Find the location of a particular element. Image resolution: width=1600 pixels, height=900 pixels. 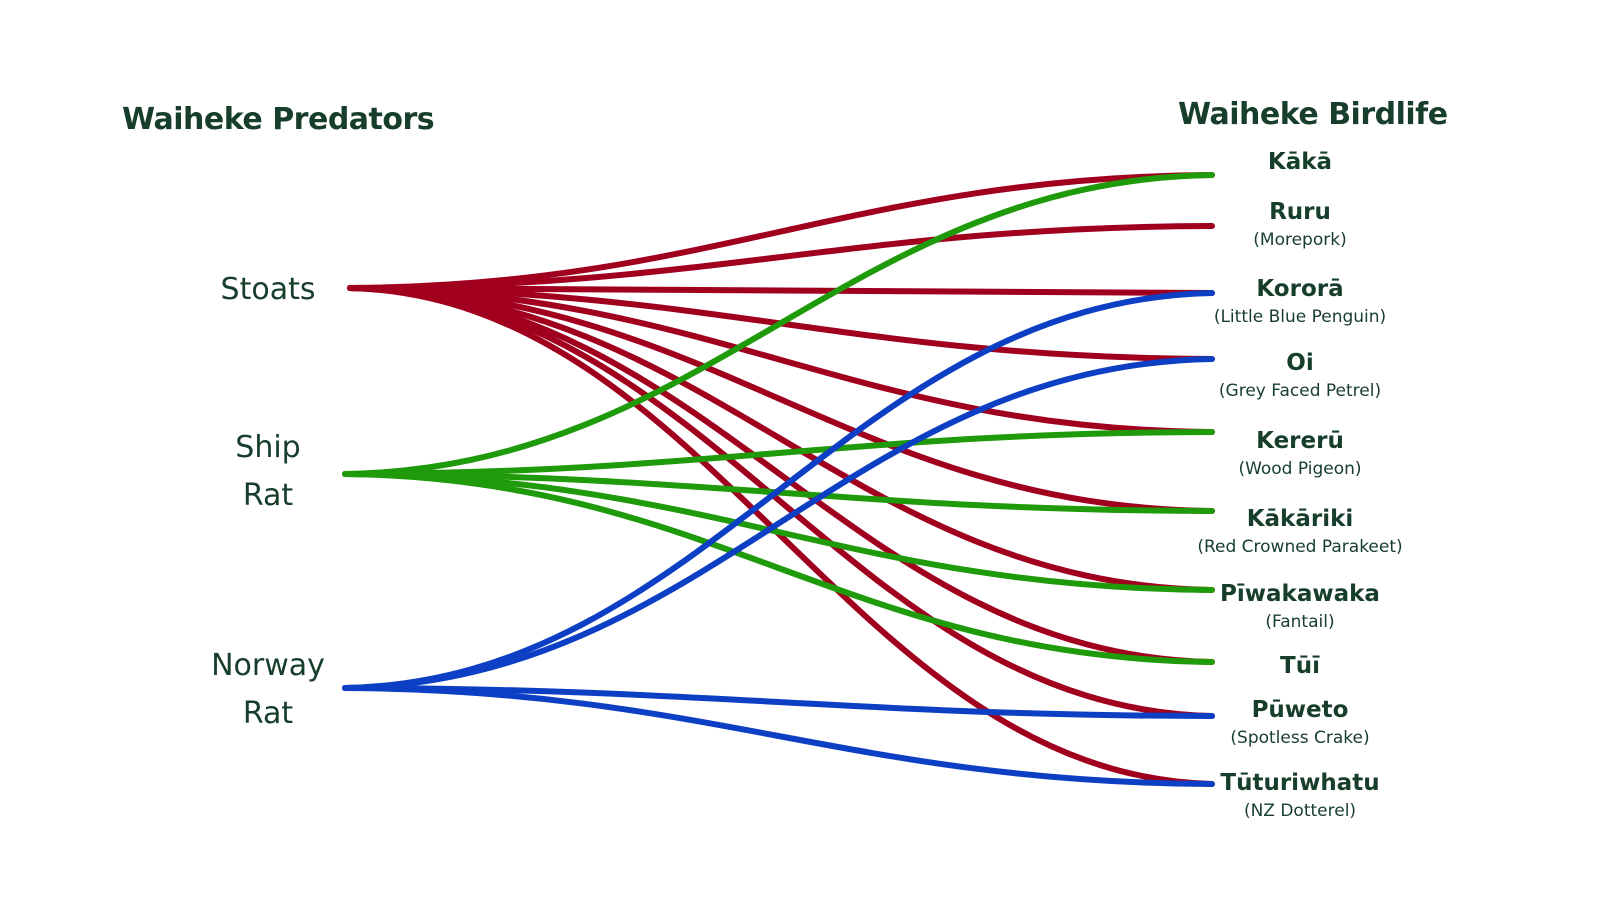

bird-kakariki: Kākāriki (Red Crowned Parakeet) is located at coordinates (1300, 531).